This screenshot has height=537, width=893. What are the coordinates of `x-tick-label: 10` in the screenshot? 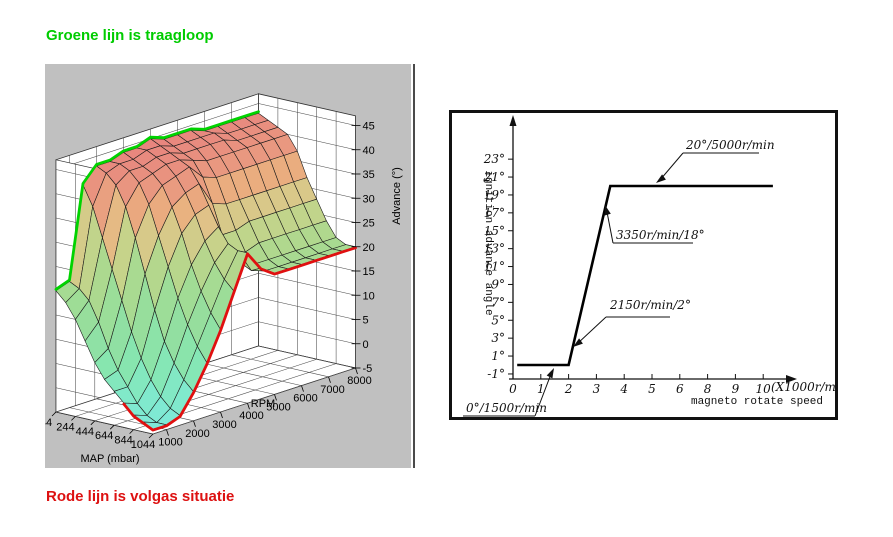 It's located at (764, 389).